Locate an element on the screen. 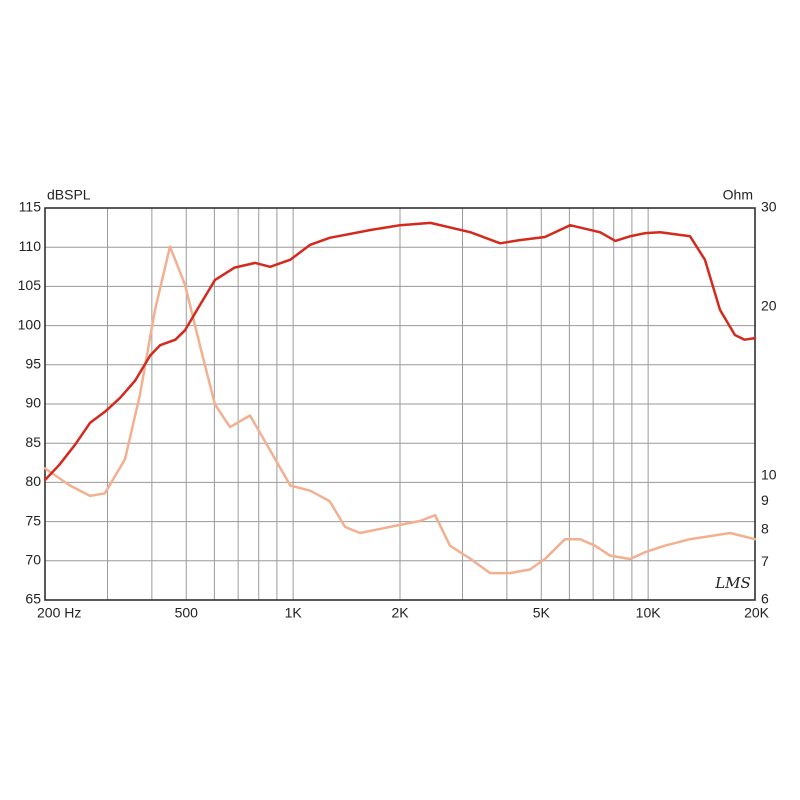 The height and width of the screenshot is (800, 800). y-tick-label: 65 is located at coordinates (33, 599).